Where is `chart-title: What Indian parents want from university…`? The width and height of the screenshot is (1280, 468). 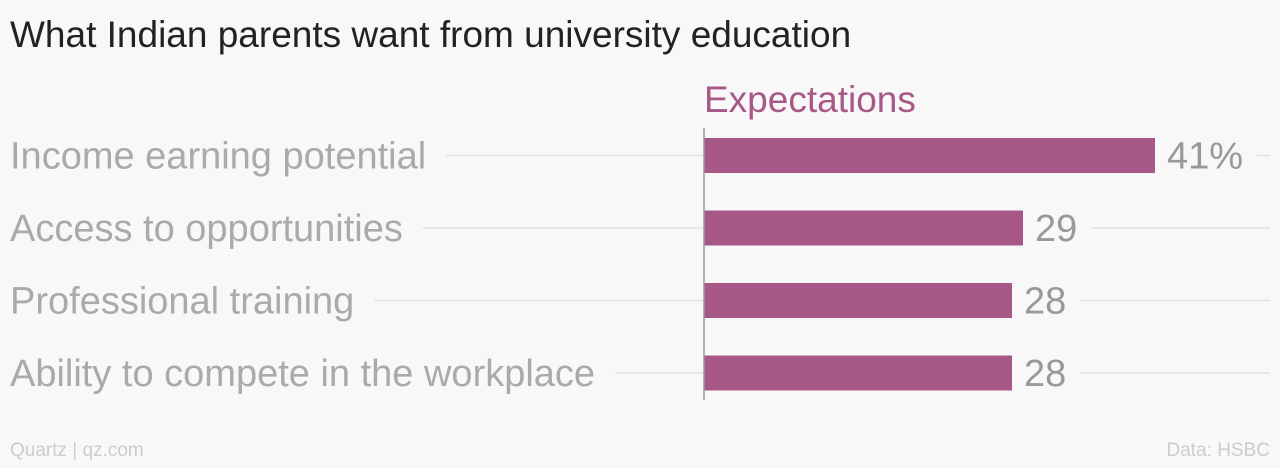 chart-title: What Indian parents want from university… is located at coordinates (431, 34).